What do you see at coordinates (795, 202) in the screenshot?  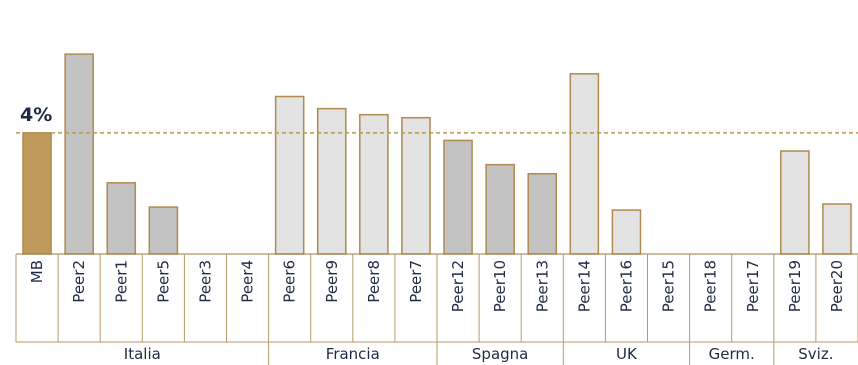 I see `bar-peer19` at bounding box center [795, 202].